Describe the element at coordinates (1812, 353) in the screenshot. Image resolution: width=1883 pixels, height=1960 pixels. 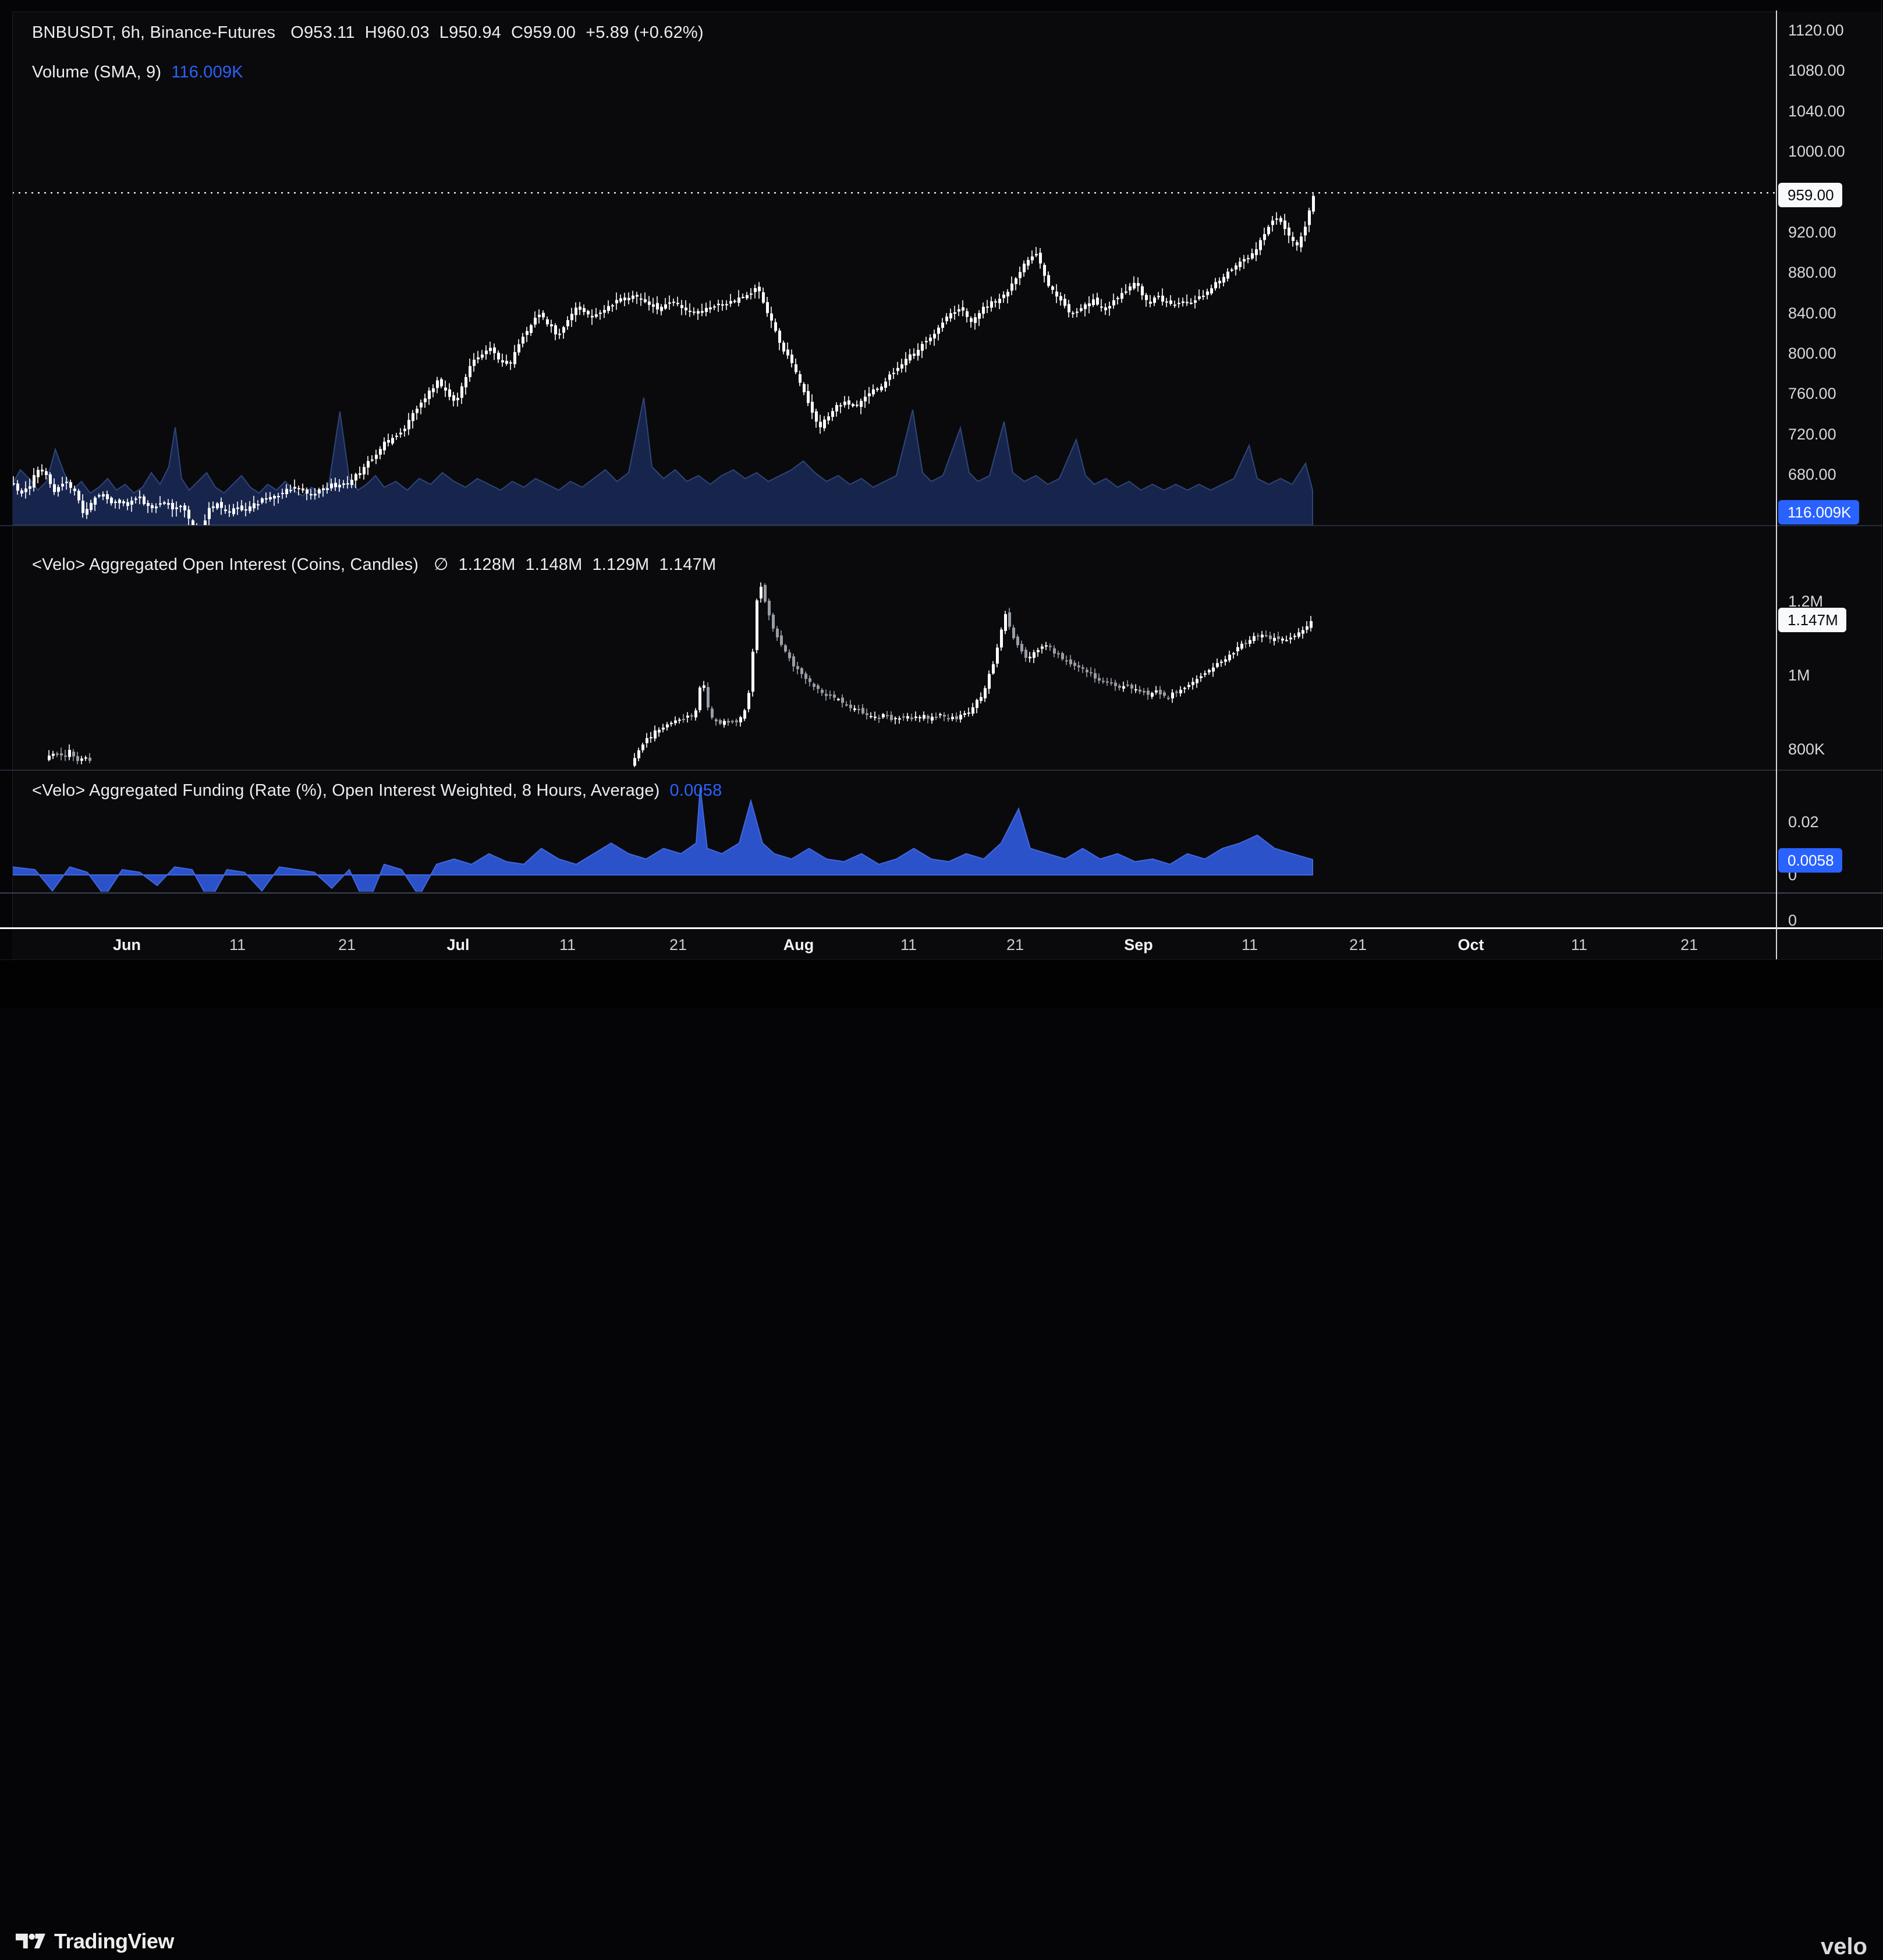
I see `price-tick: 800.00` at that location.